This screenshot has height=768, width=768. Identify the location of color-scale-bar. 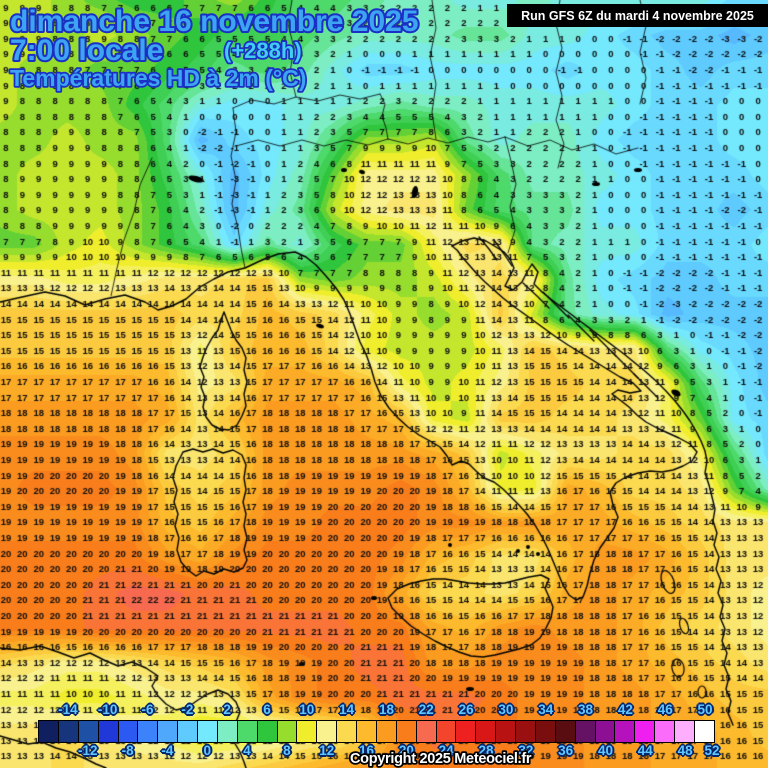
(376, 731).